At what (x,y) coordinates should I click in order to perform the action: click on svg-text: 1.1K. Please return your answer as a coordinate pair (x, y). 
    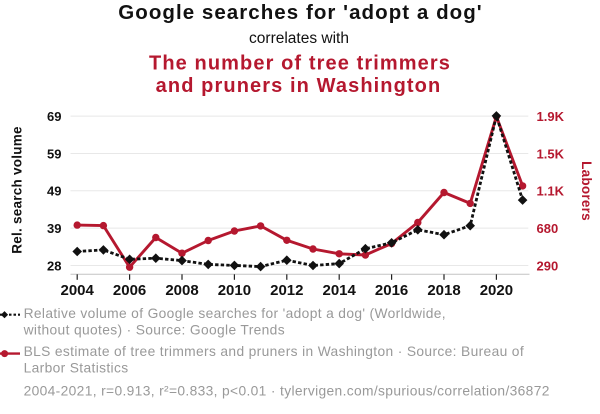
    Looking at the image, I should click on (551, 191).